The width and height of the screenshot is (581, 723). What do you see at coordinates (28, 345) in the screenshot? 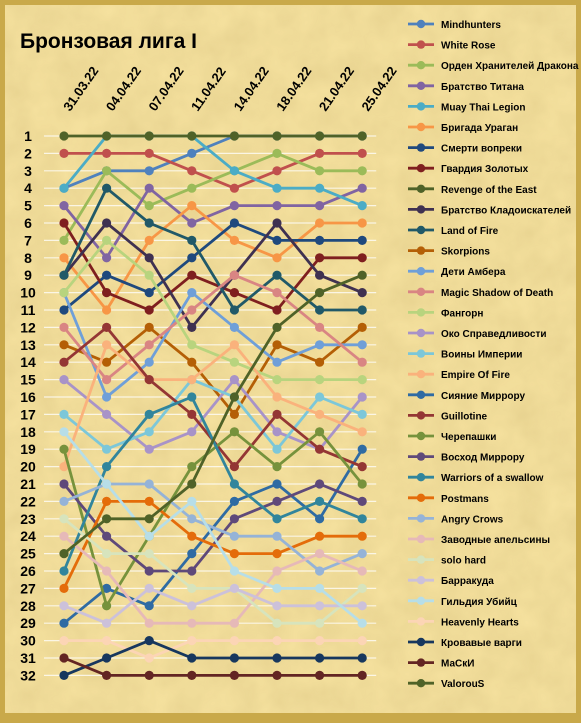
I see `y-tick-label: 13` at bounding box center [28, 345].